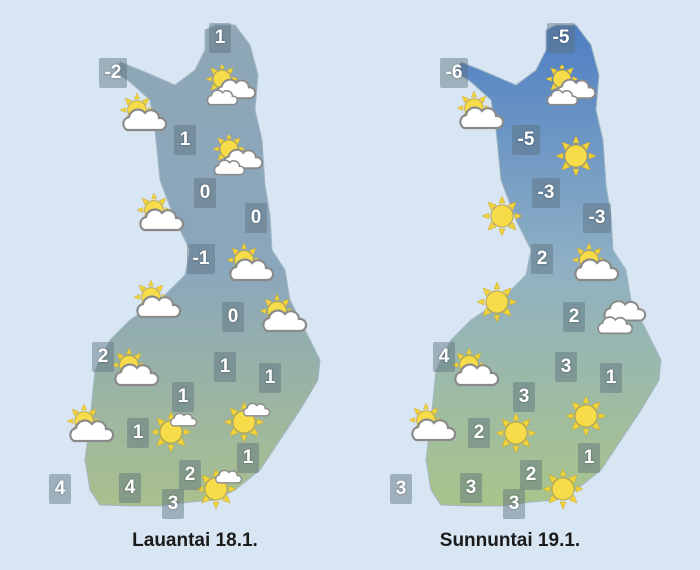 The height and width of the screenshot is (570, 700). Describe the element at coordinates (510, 540) in the screenshot. I see `day-caption-sunday: Sunnuntai 19.1.` at that location.